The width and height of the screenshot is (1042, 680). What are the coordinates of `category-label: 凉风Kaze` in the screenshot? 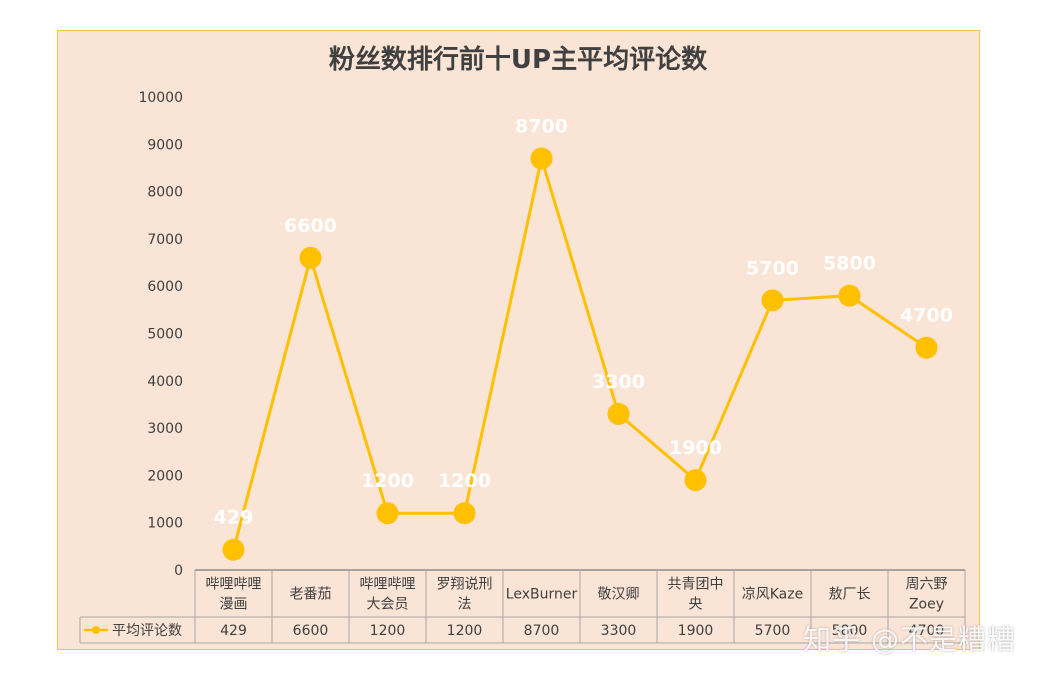 It's located at (772, 595).